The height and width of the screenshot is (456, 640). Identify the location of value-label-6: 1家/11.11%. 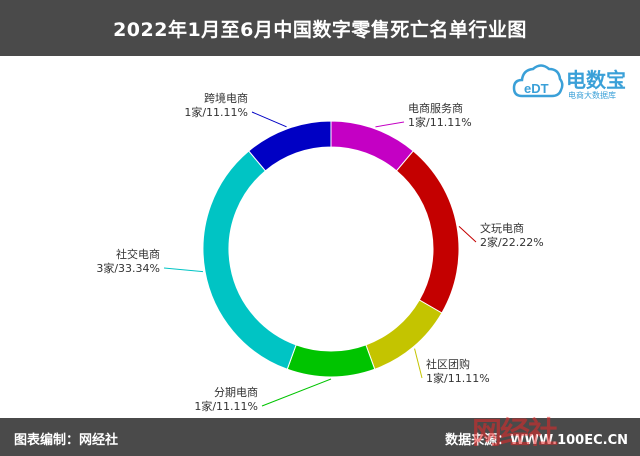
(216, 112).